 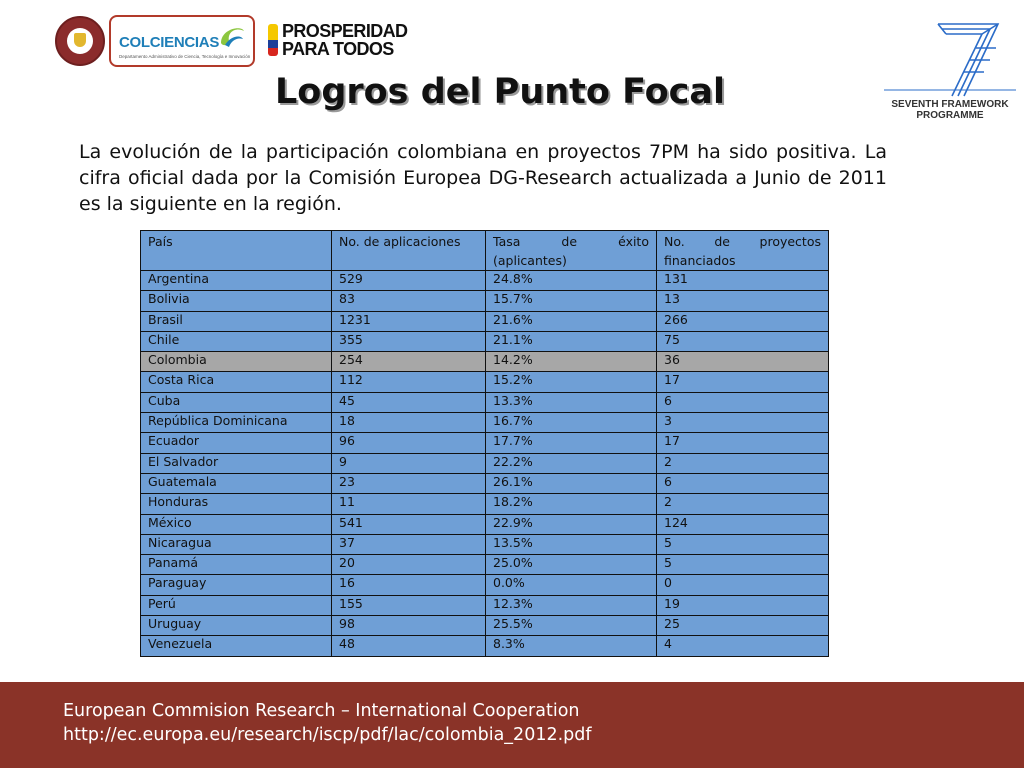 I want to click on cell-success-rate: 18.2%, so click(x=571, y=504).